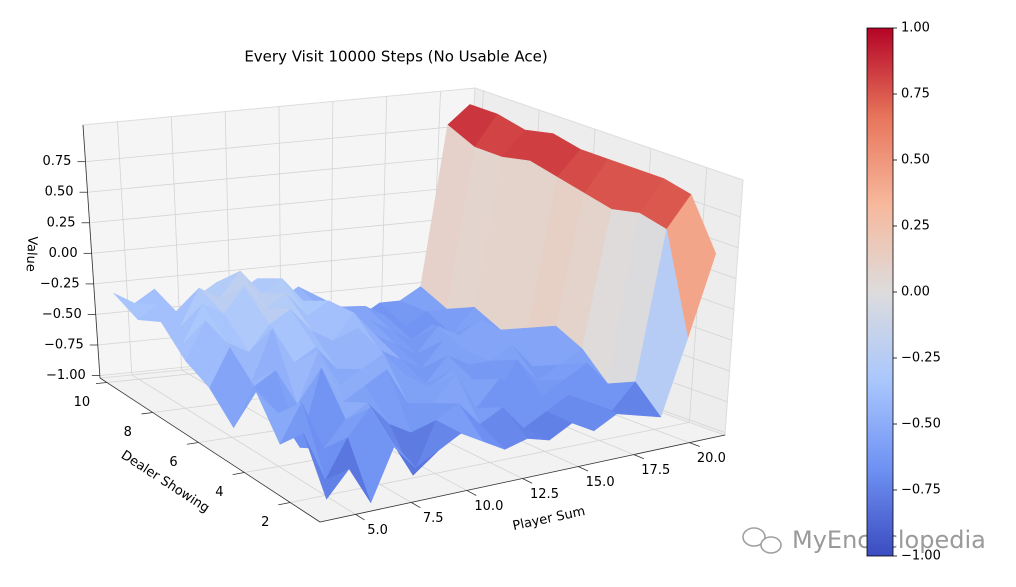  Describe the element at coordinates (921, 556) in the screenshot. I see `colorbar-tick-label: −1.00` at that location.